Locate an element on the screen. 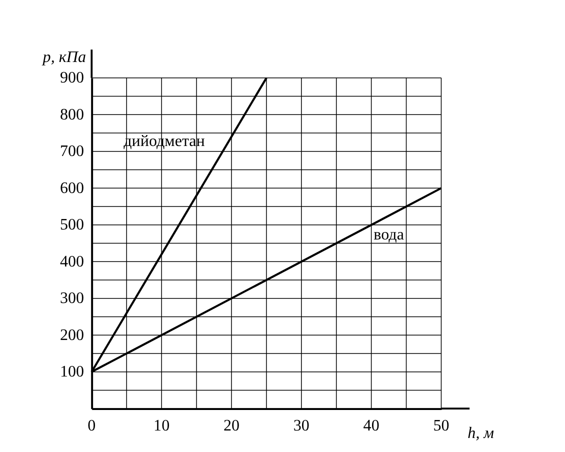 This screenshot has height=452, width=565. x-tick-label: 10 is located at coordinates (162, 425).